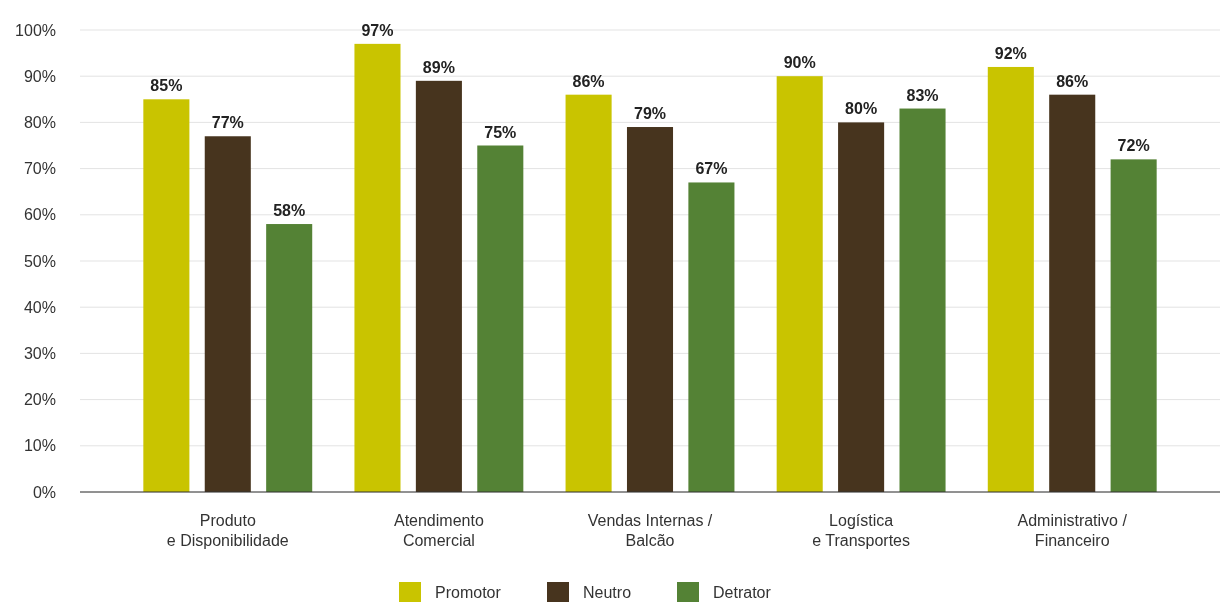 The image size is (1224, 610). What do you see at coordinates (742, 592) in the screenshot?
I see `legend-label: Detrator` at bounding box center [742, 592].